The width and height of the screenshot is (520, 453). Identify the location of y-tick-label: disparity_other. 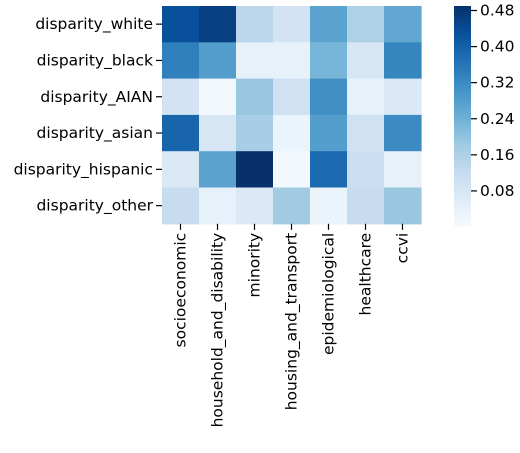
(94, 206).